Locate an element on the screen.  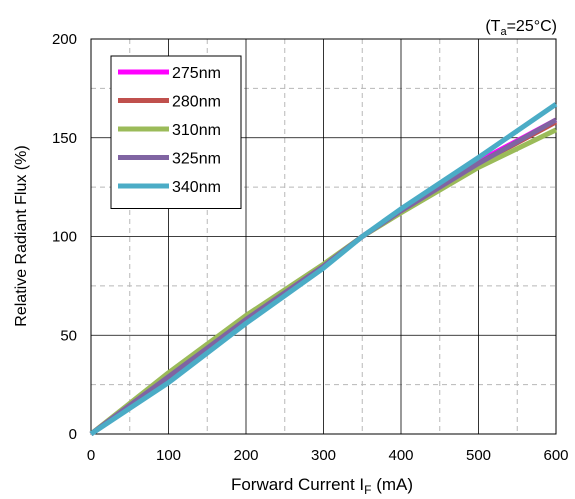
x-tick-label: 0 is located at coordinates (91, 455).